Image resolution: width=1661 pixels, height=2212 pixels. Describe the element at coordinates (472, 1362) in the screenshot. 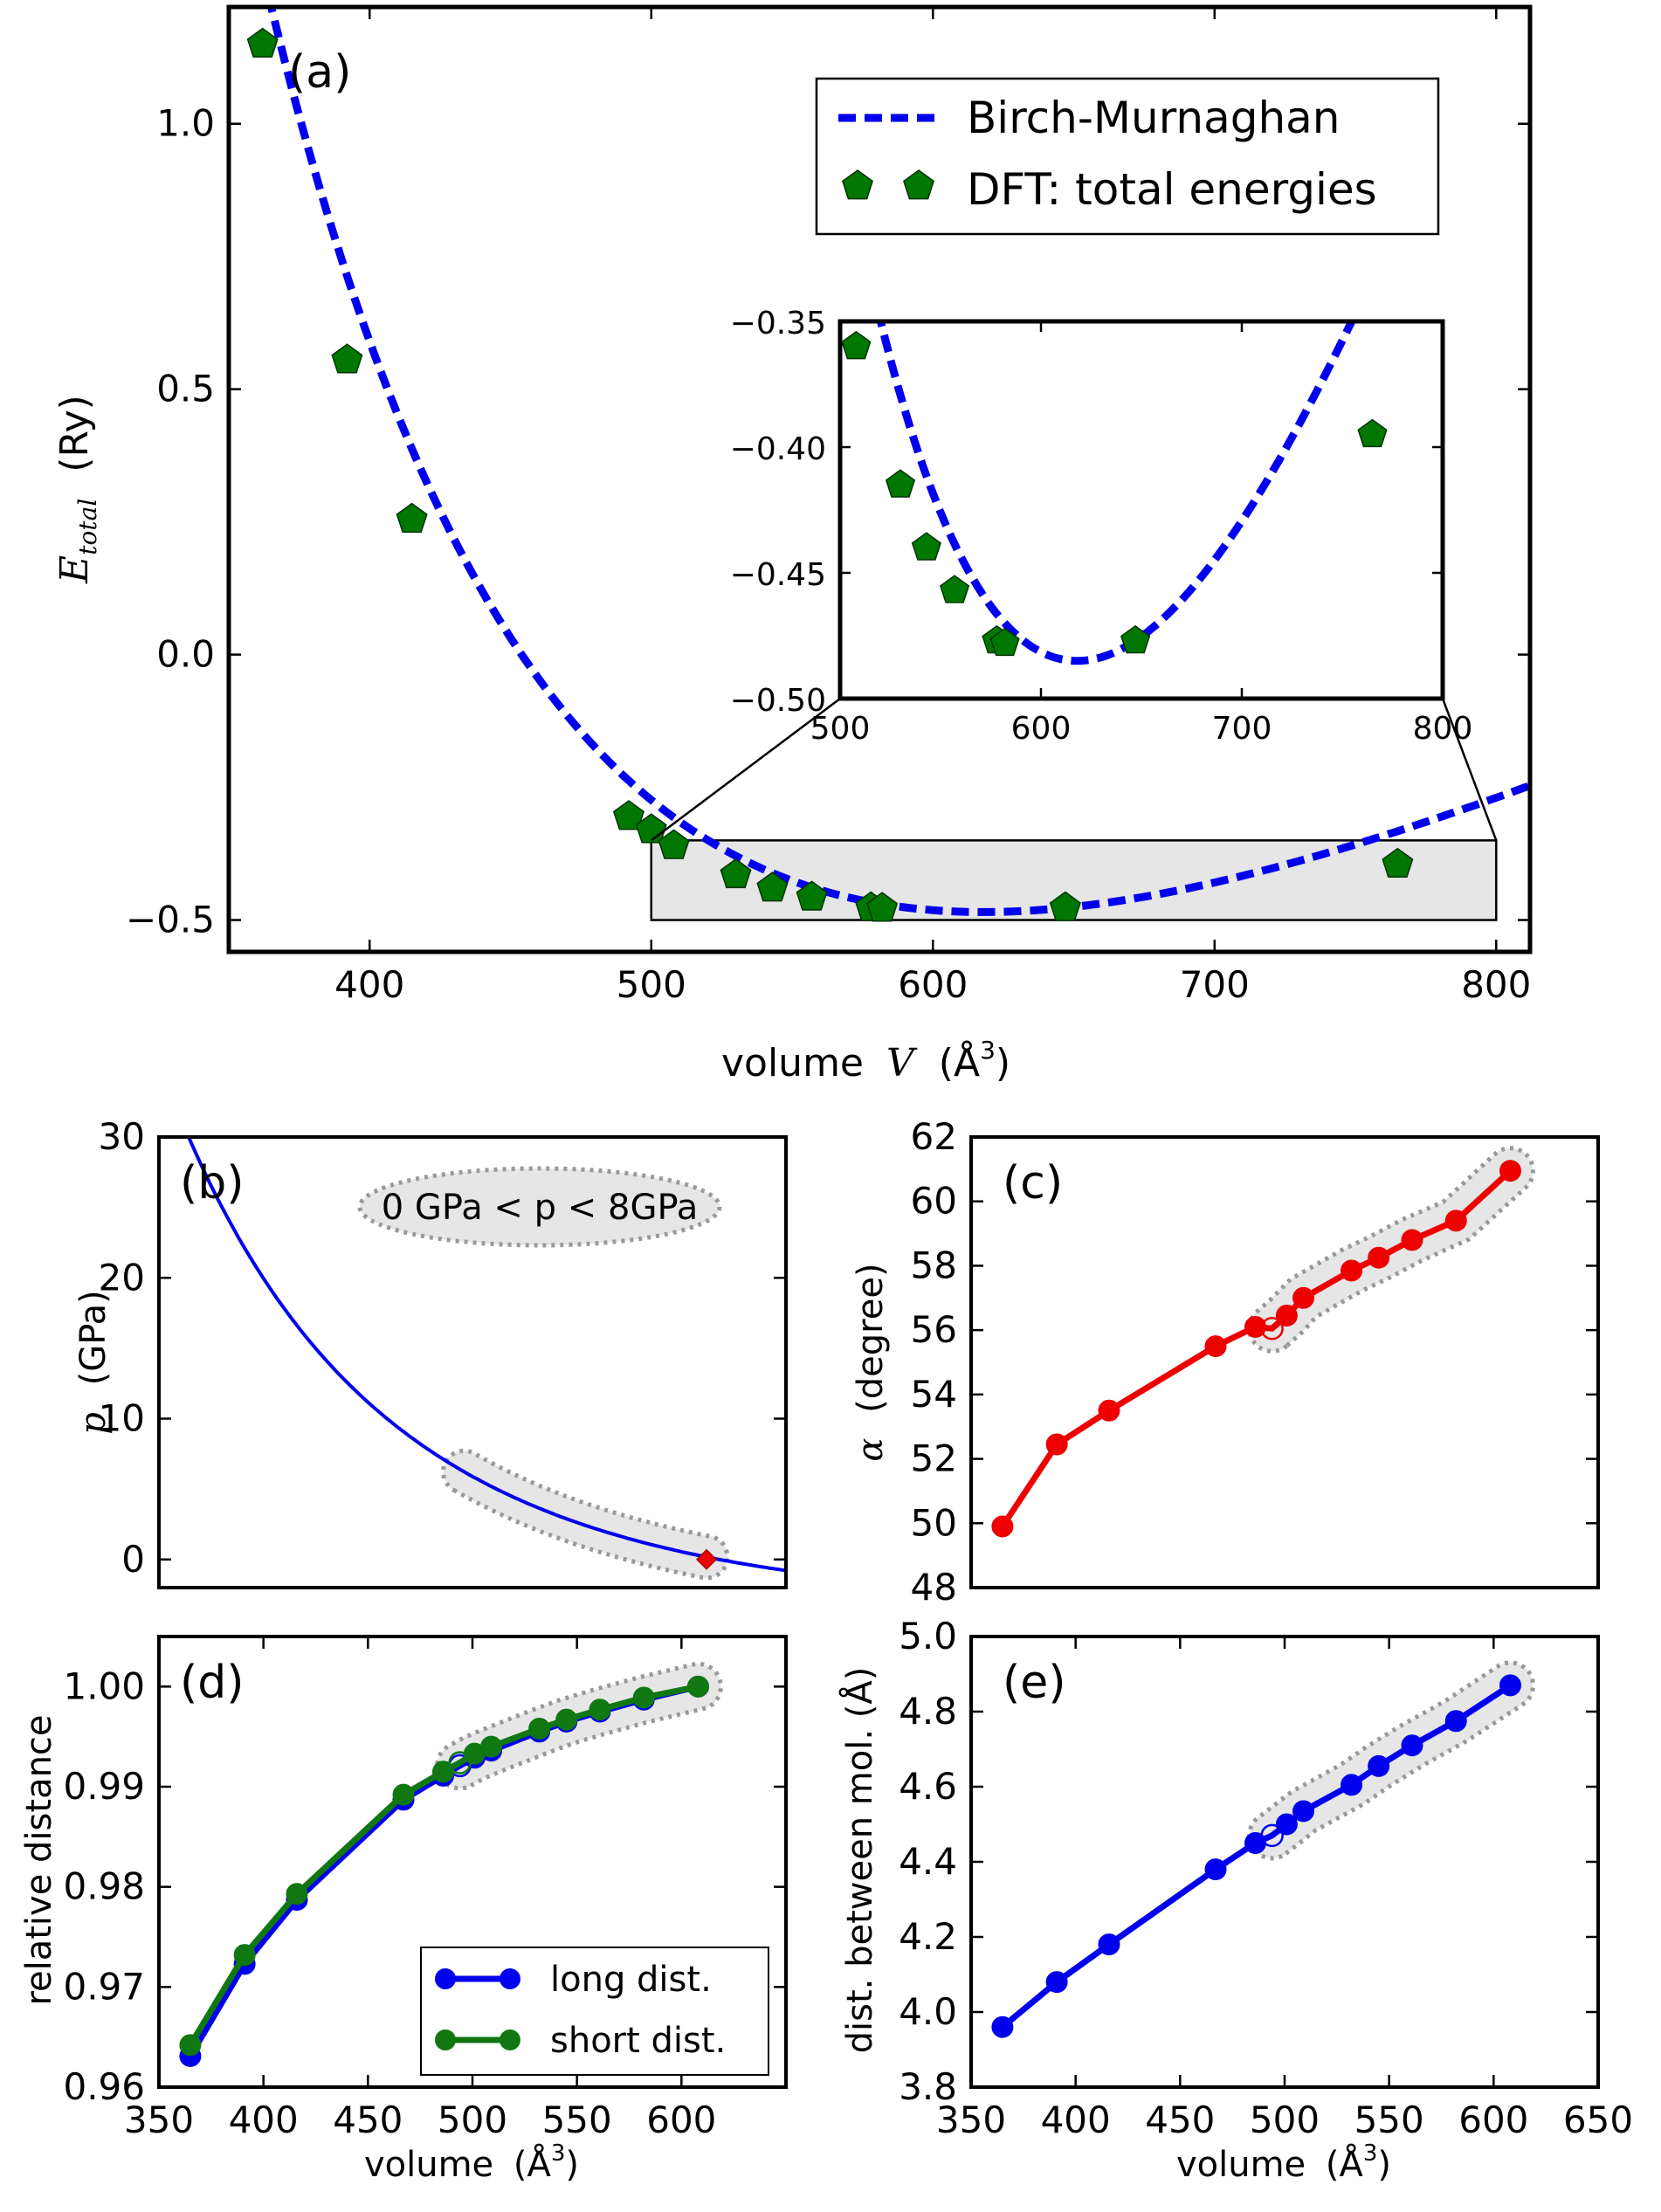

I see `b-frame` at that location.